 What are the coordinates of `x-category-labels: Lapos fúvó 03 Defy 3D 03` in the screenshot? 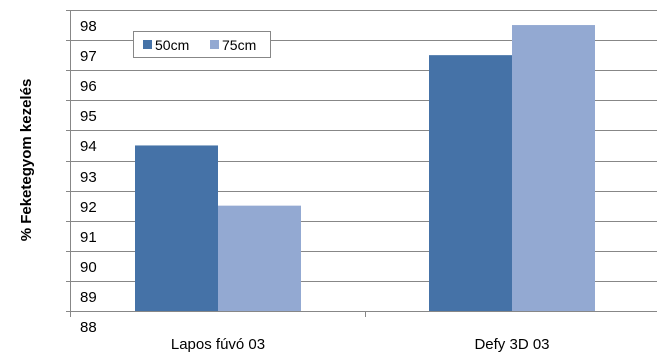 It's located at (360, 344).